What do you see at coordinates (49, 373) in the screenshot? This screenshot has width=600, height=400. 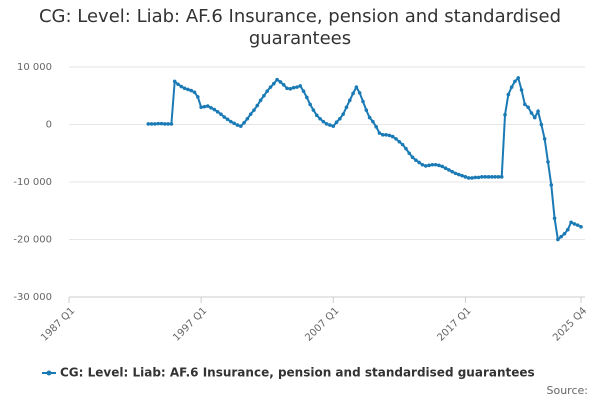 I see `legend-marker` at bounding box center [49, 373].